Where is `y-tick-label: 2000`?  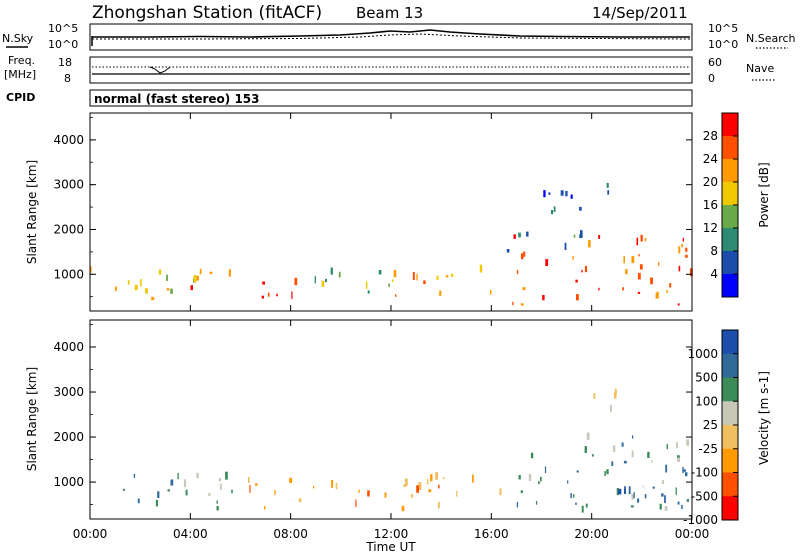 y-tick-label: 2000 is located at coordinates (68, 437).